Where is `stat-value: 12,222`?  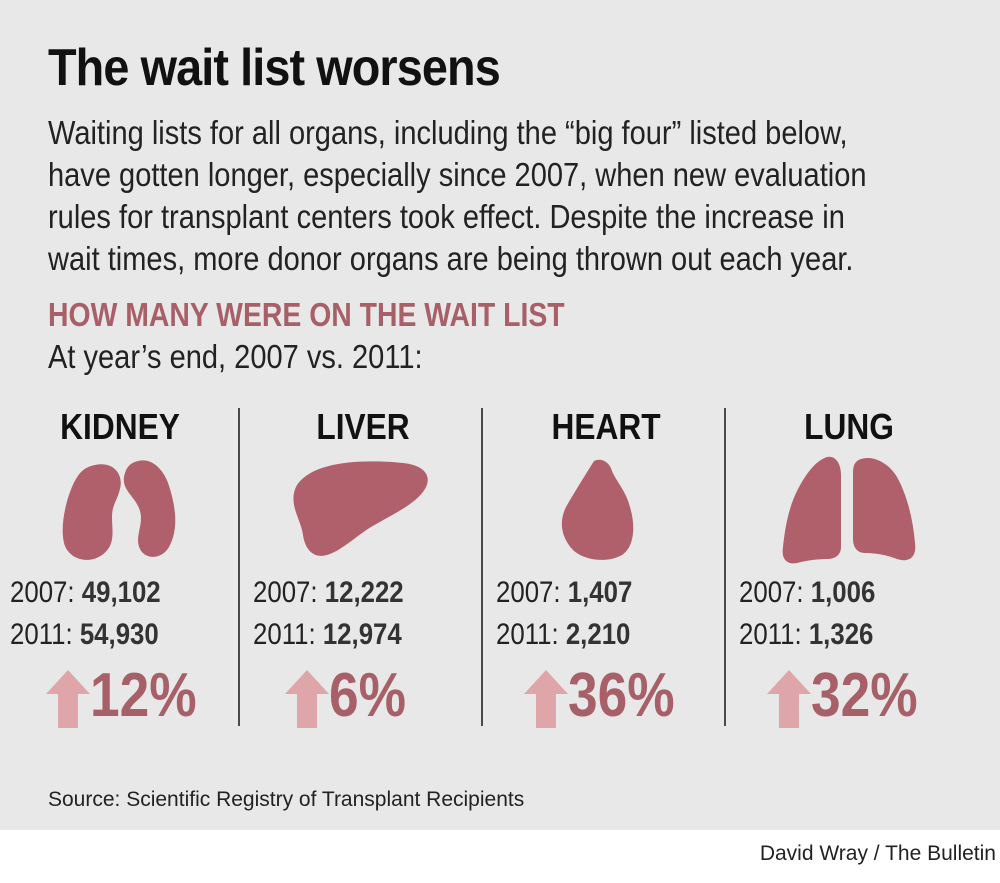
stat-value: 12,222 is located at coordinates (364, 592).